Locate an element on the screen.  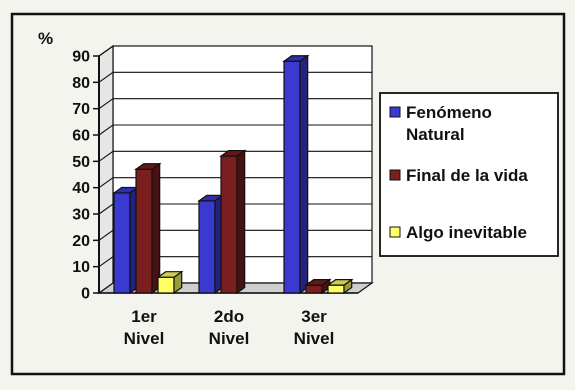
x-tick-label: 2do is located at coordinates (229, 316).